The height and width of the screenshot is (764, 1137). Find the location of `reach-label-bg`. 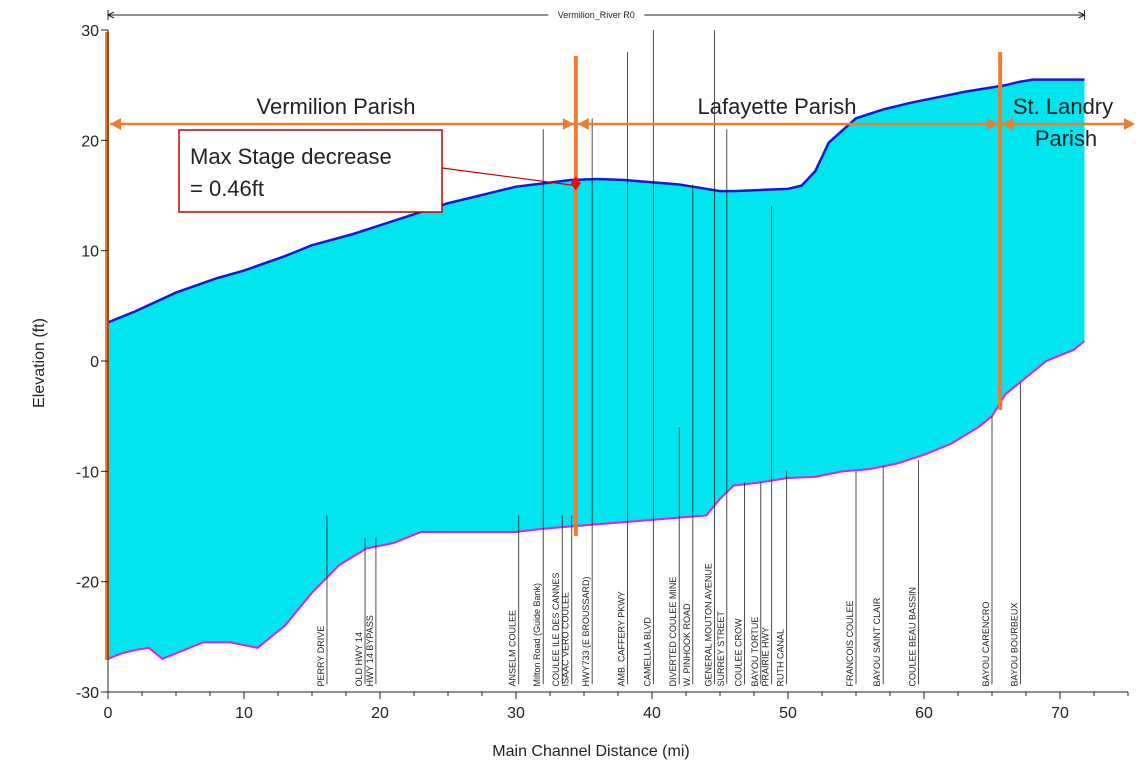

reach-label-bg is located at coordinates (596, 15).